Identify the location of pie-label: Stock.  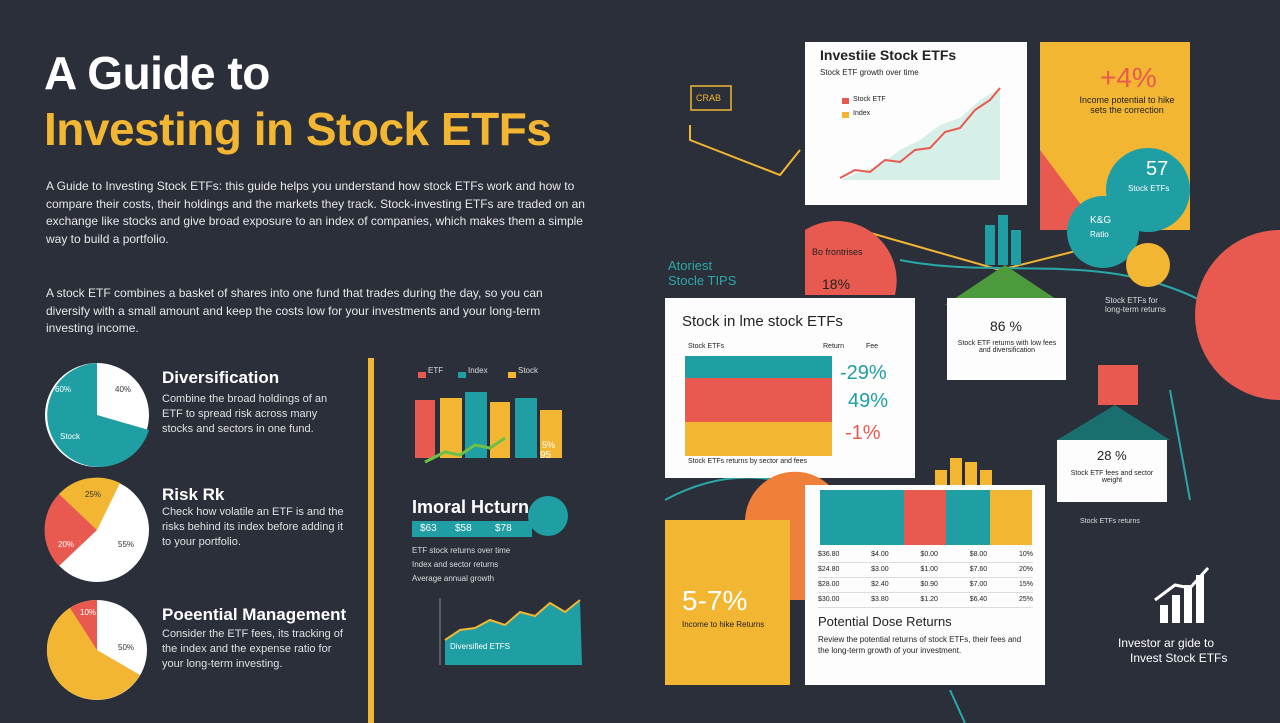
(70, 436).